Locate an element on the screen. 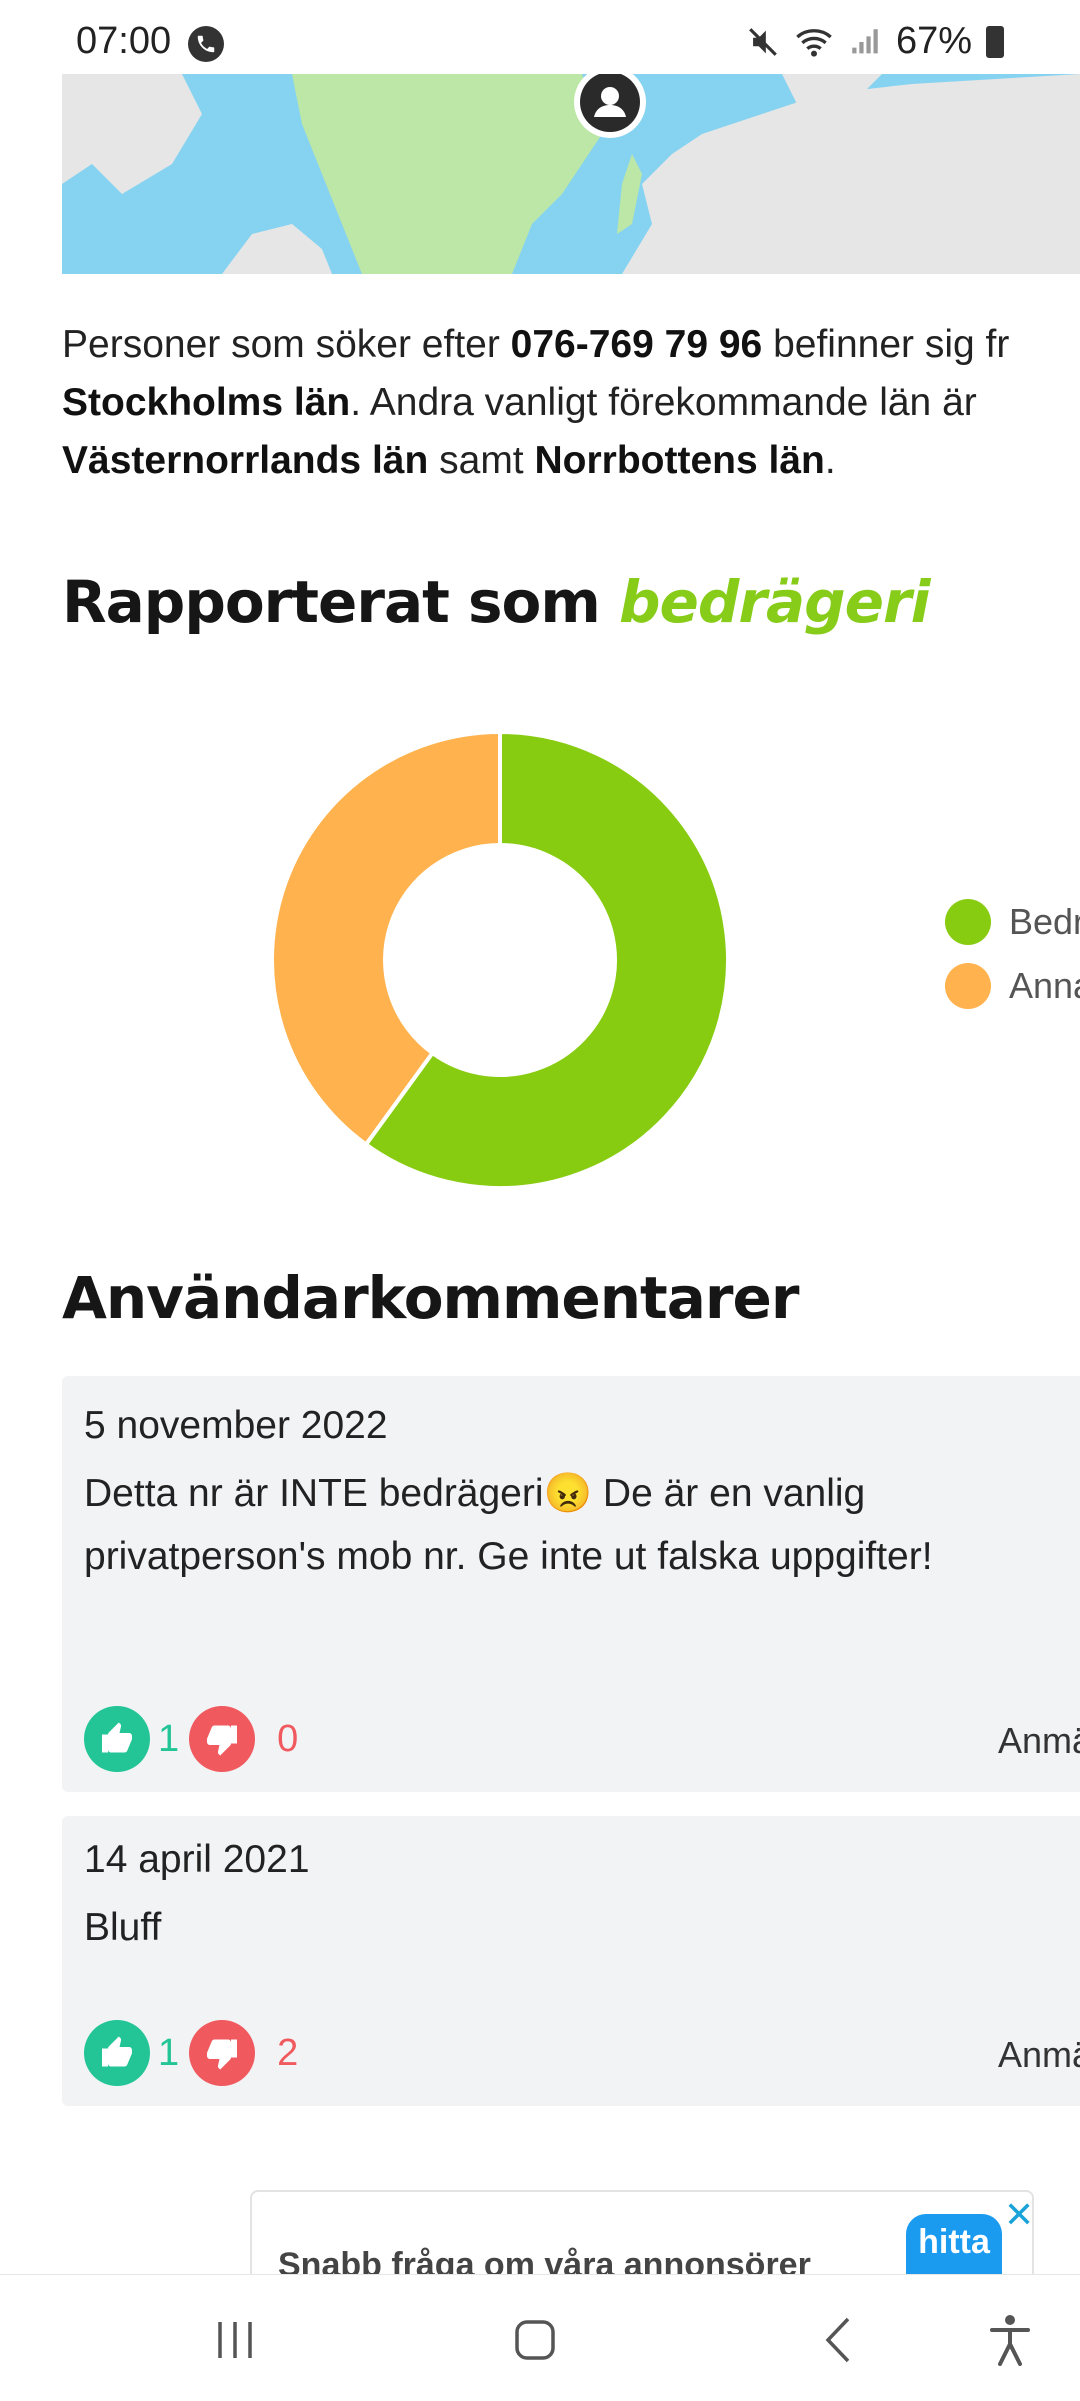 This screenshot has height=2401, width=1080. chart-legend: Bedr Anna is located at coordinates (1012, 954).